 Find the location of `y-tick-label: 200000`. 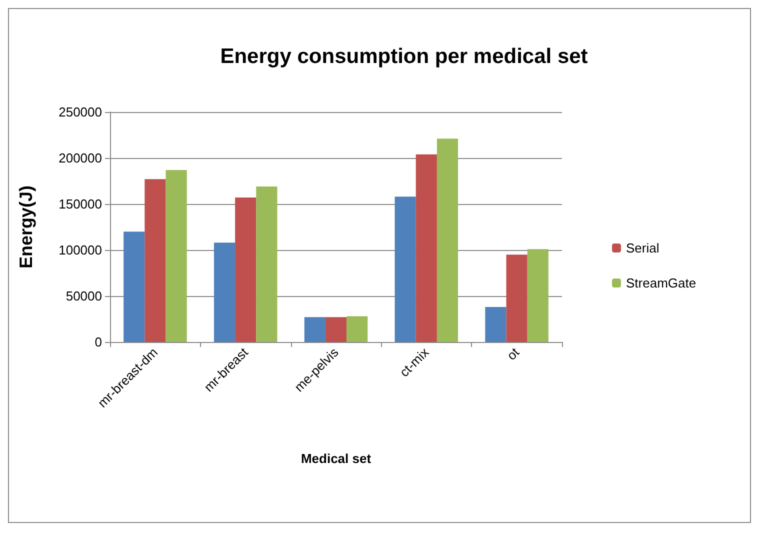

y-tick-label: 200000 is located at coordinates (80, 158).